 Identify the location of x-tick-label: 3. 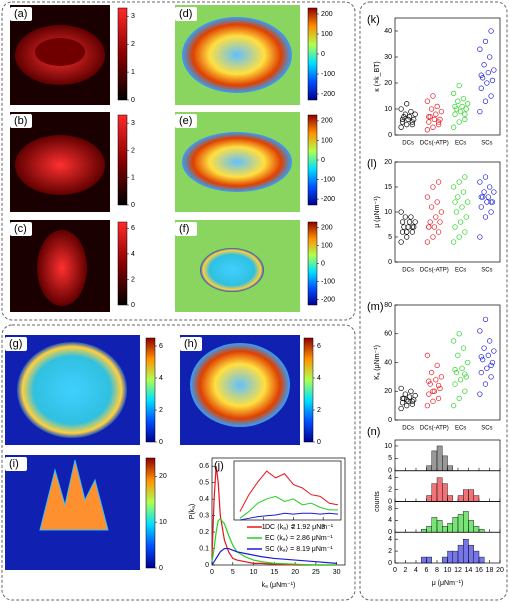
(323, 527).